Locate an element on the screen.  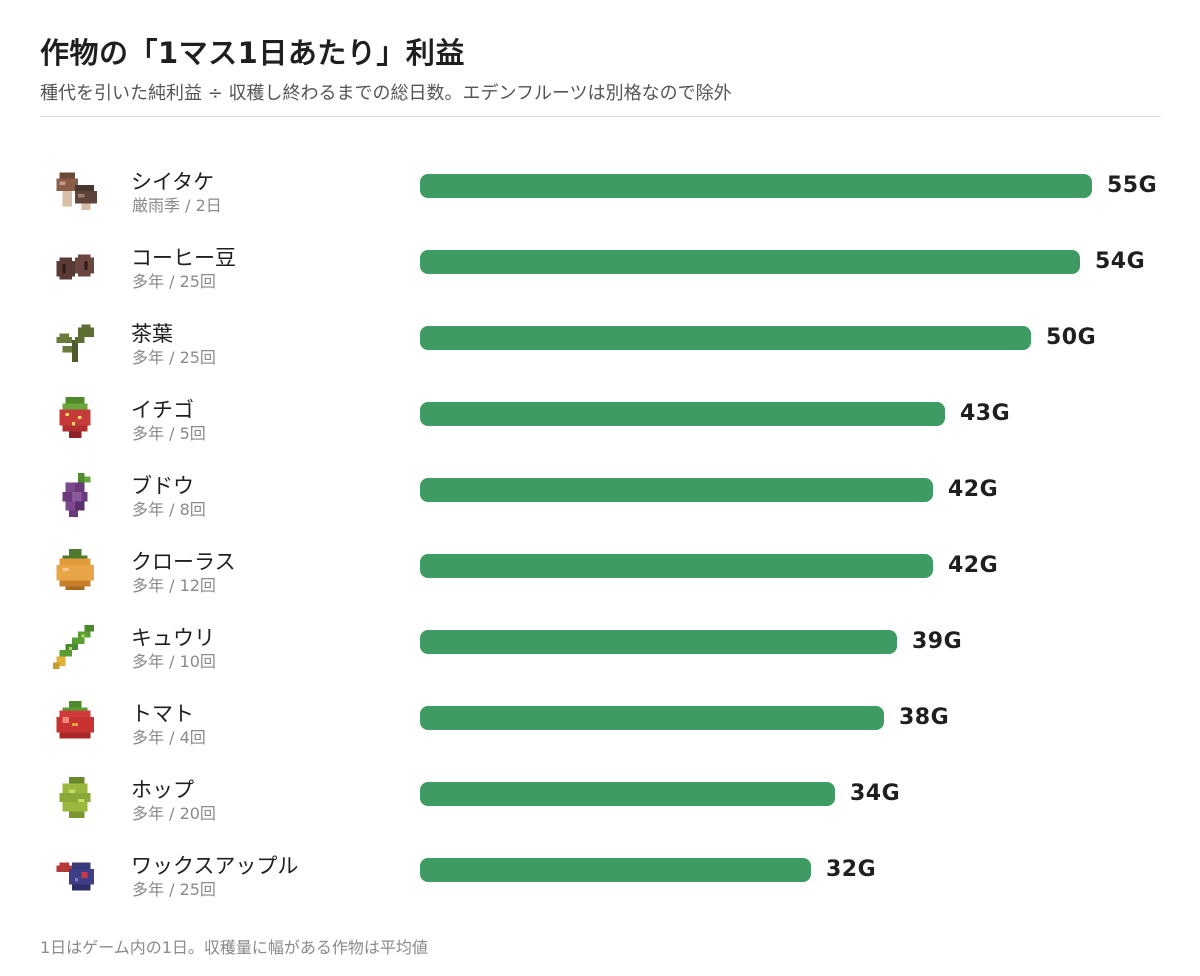
bar-row: ブドウ多年 / 8回 42G is located at coordinates (600, 490).